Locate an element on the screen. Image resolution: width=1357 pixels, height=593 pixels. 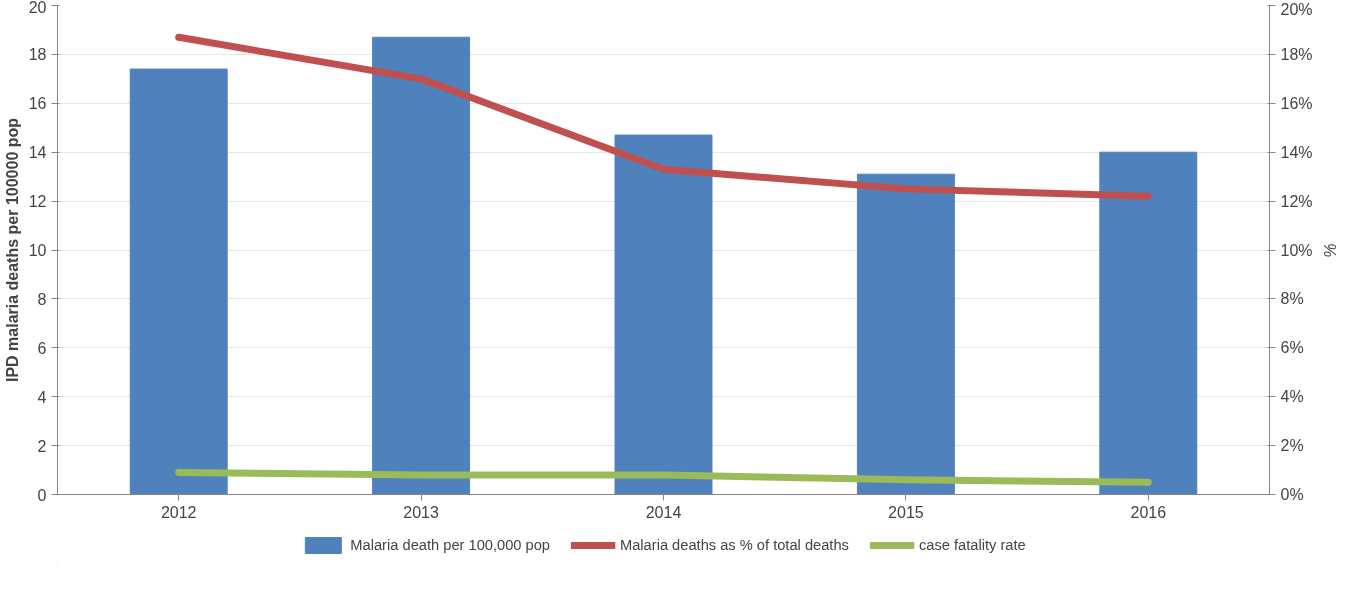
y2-axis-title: % is located at coordinates (1329, 250).